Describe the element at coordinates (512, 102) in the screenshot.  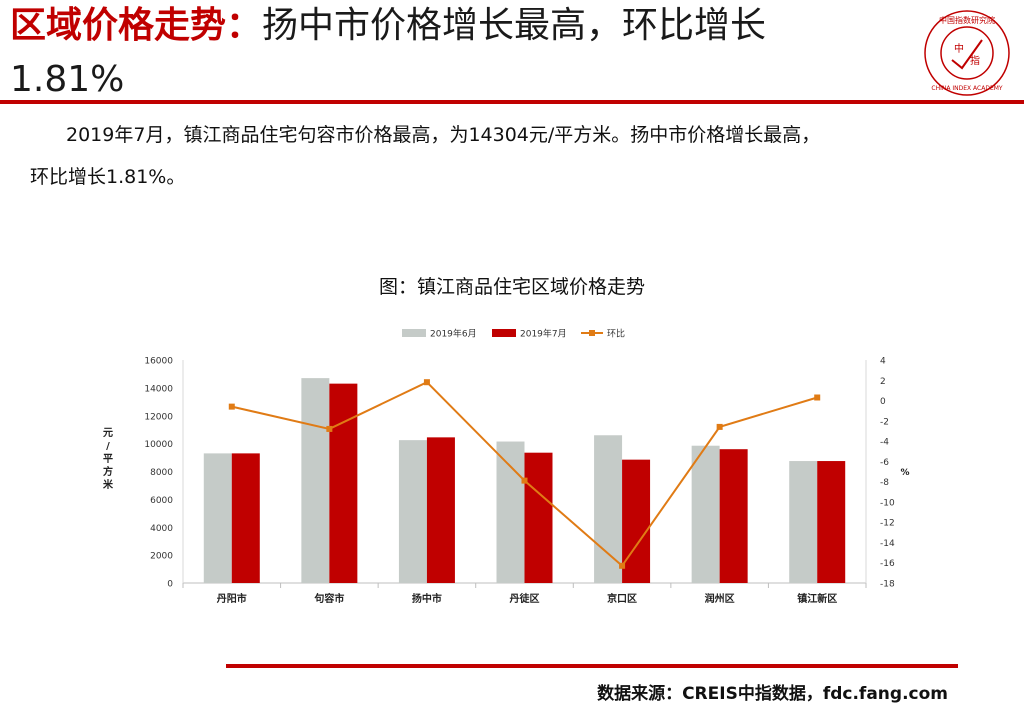
I see `header-divider` at that location.